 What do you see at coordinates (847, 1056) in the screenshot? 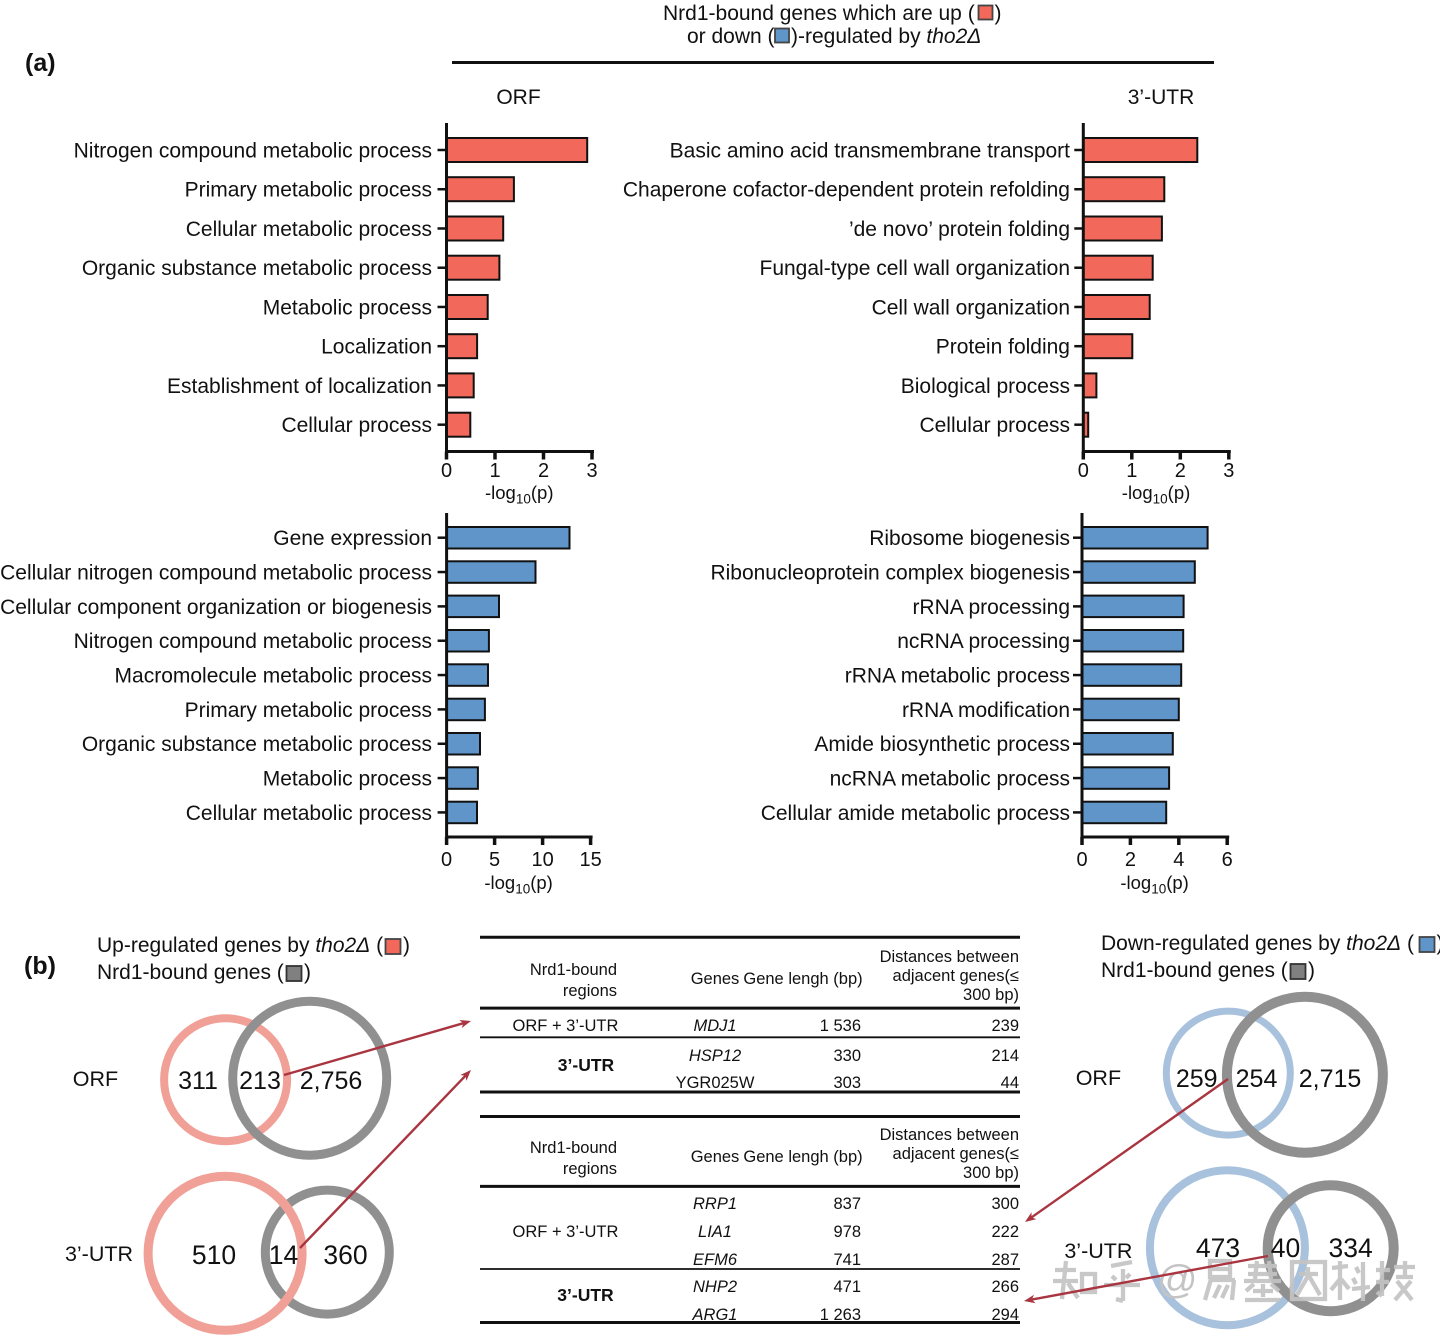
I see `svg-text: 330` at bounding box center [847, 1056].